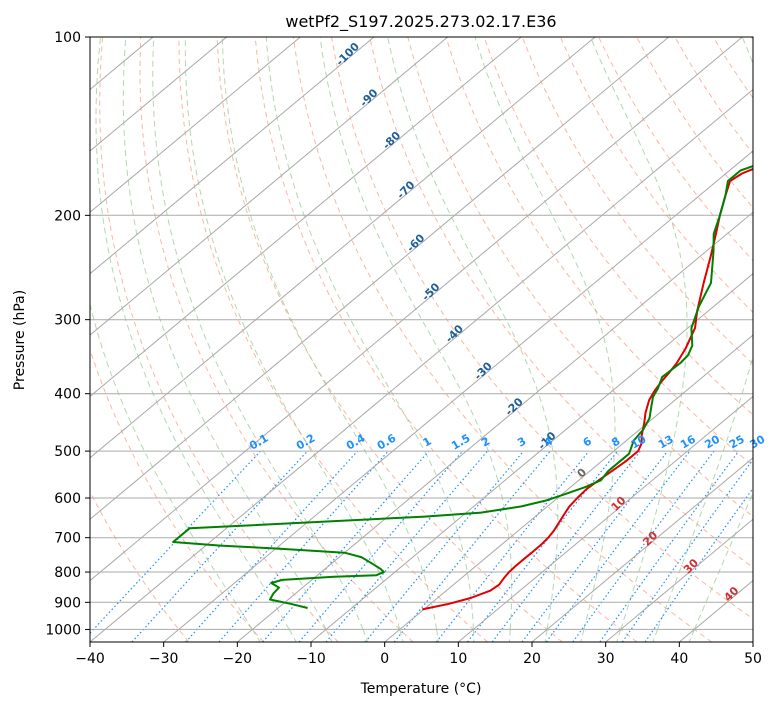  I want to click on x-tick-label: −40, so click(90, 659).